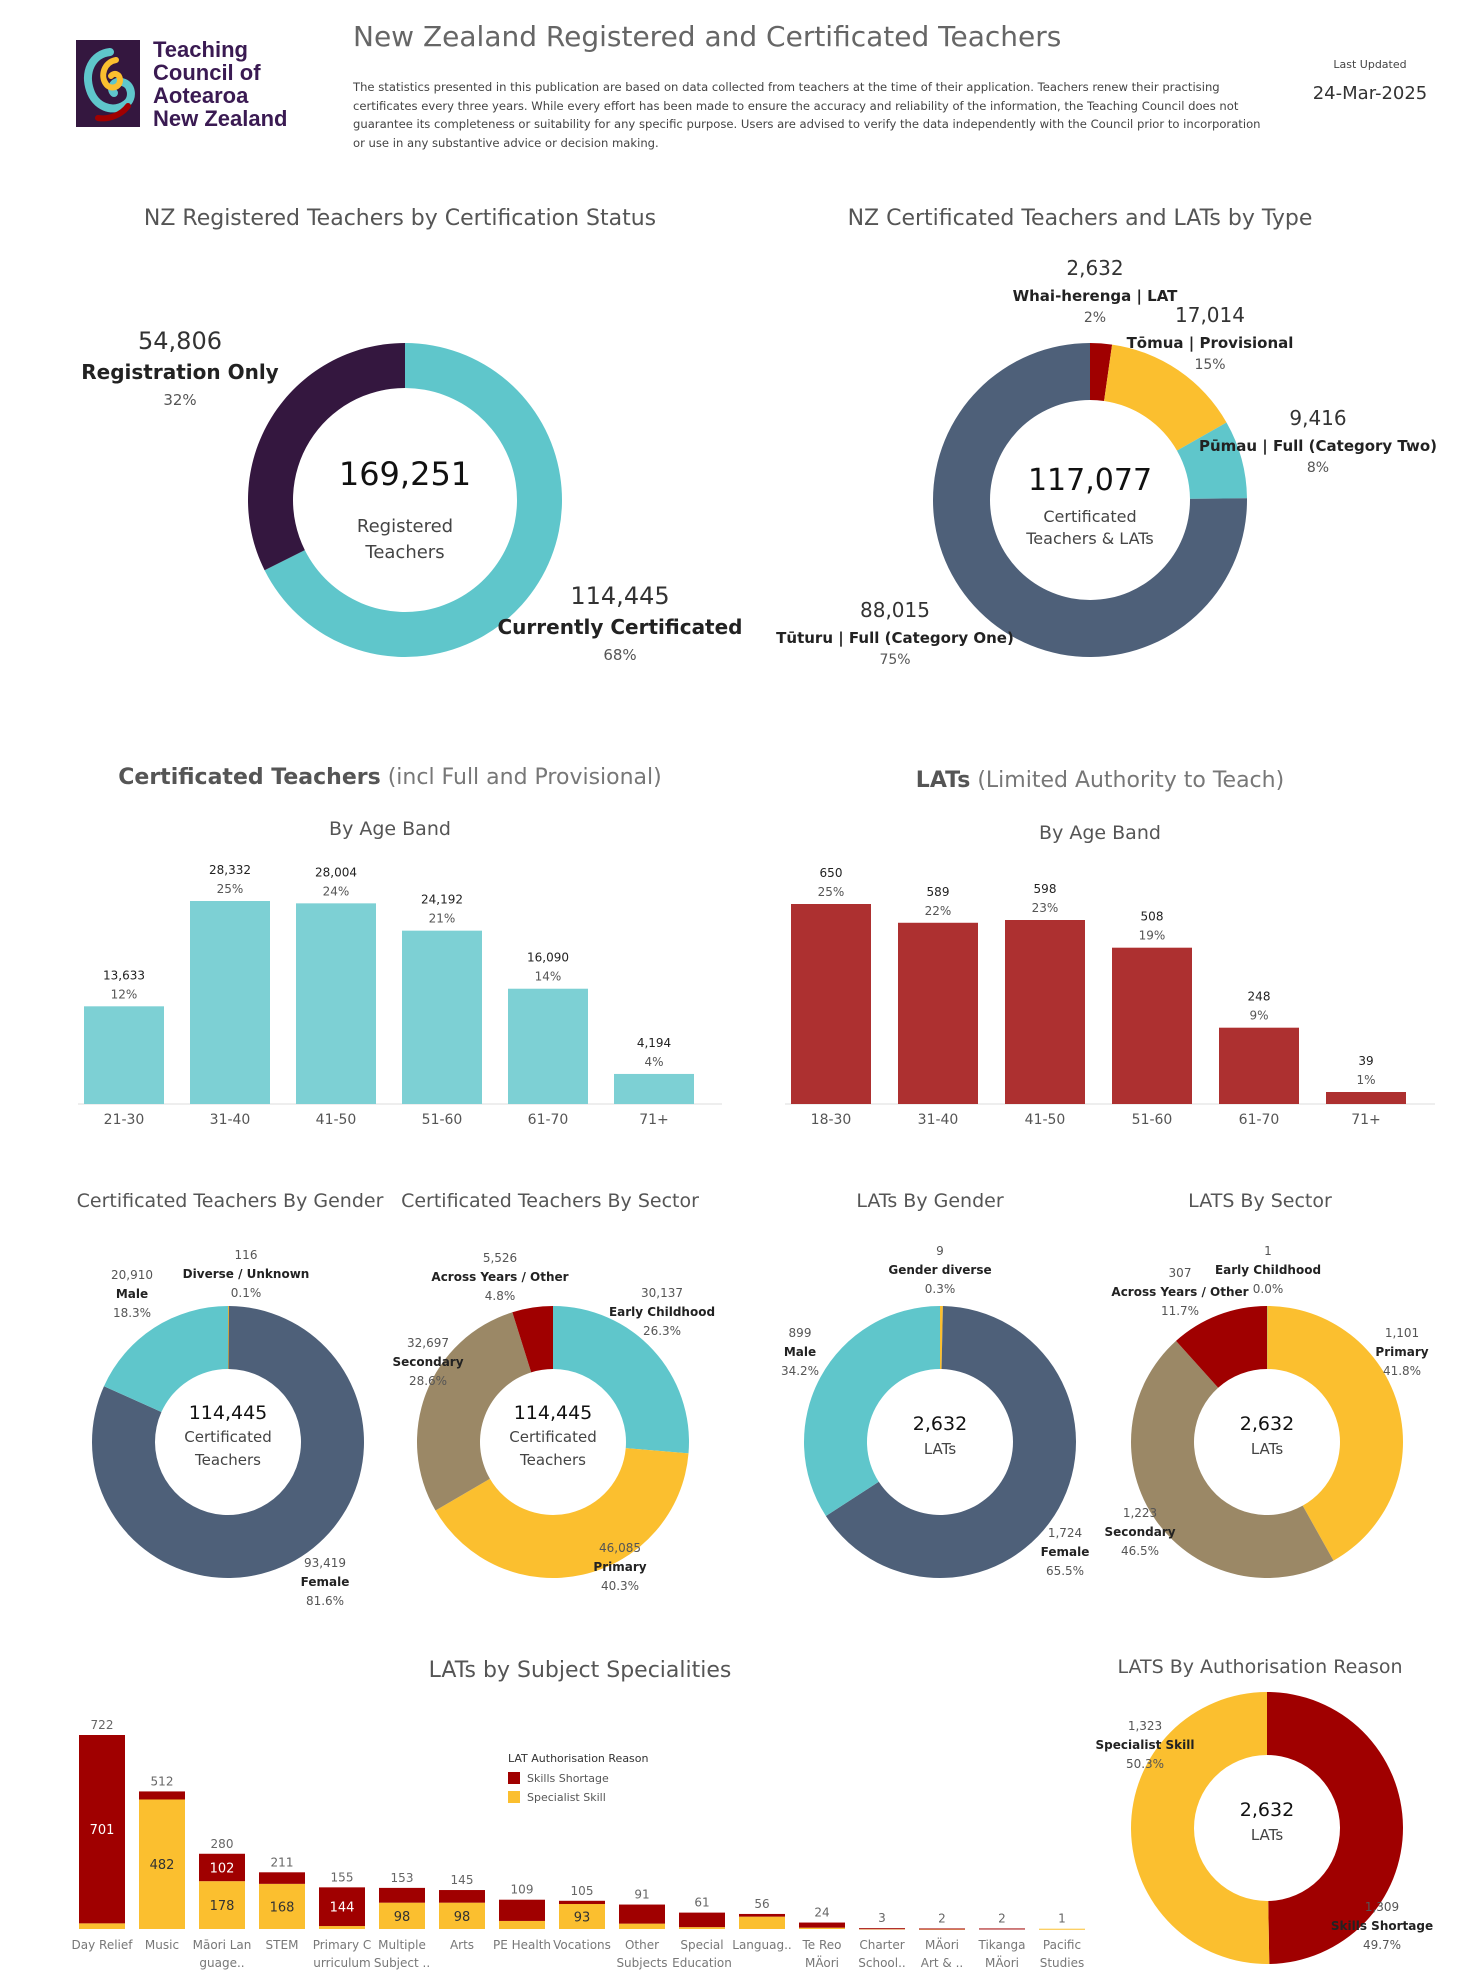 This screenshot has height=1980, width=1467. I want to click on cert_age-value-label: 4,194, so click(654, 1043).